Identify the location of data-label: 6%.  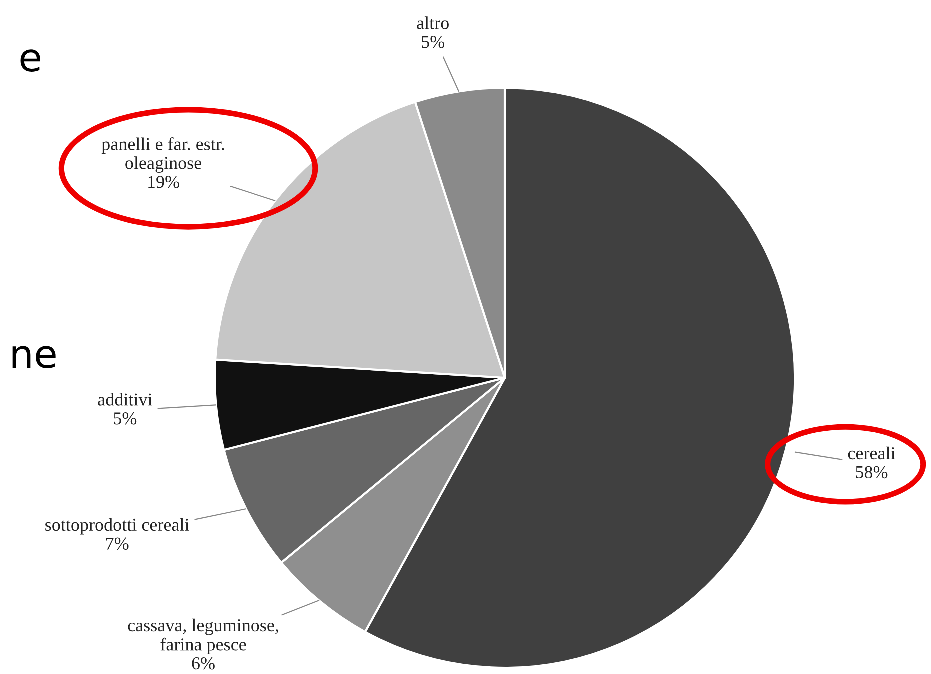
(203, 663).